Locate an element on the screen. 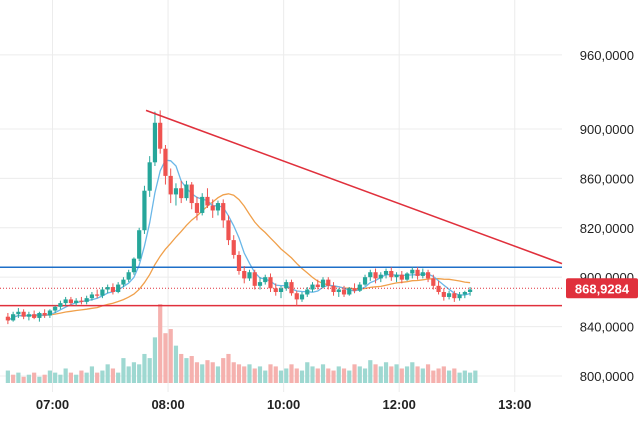 Image resolution: width=640 pixels, height=427 pixels. last-price-tag-bg is located at coordinates (602, 288).